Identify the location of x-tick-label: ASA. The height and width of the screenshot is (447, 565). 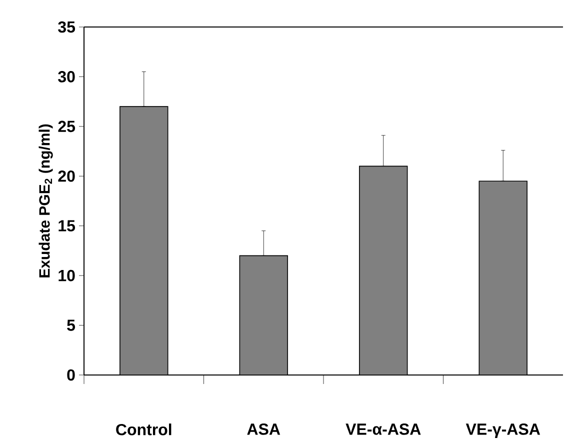
(263, 429).